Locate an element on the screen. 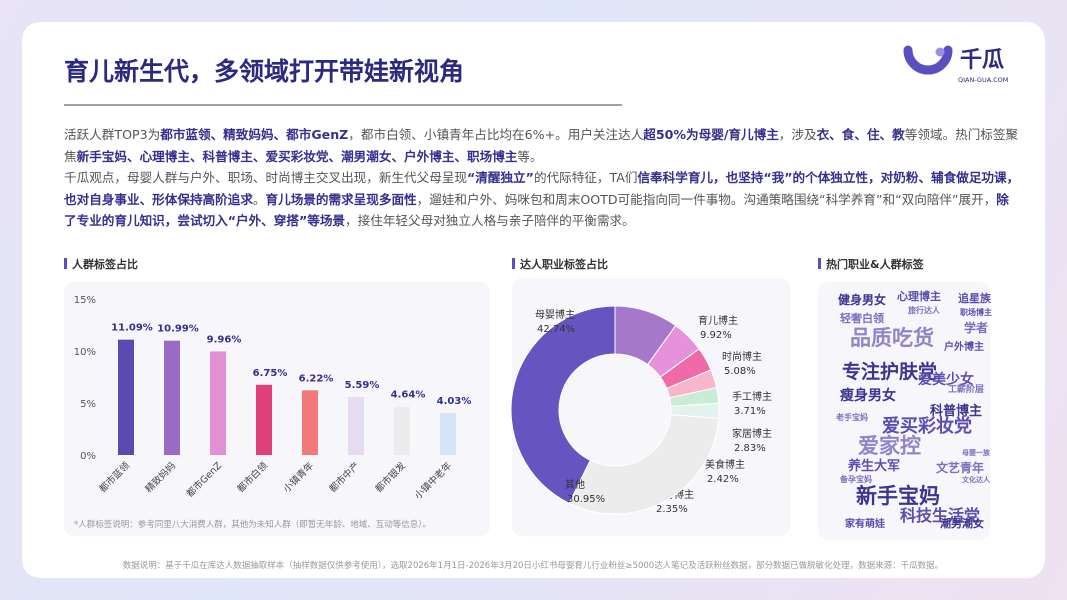 The image size is (1067, 600). word: 文艺青年 is located at coordinates (960, 467).